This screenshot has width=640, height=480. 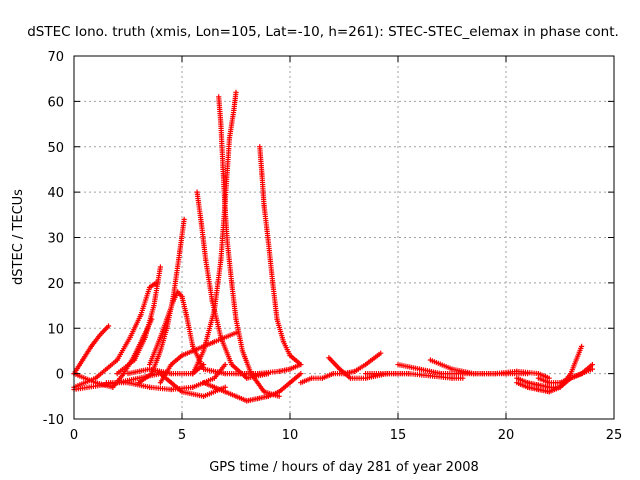 What do you see at coordinates (53, 420) in the screenshot?
I see `y-tick-label: -10` at bounding box center [53, 420].